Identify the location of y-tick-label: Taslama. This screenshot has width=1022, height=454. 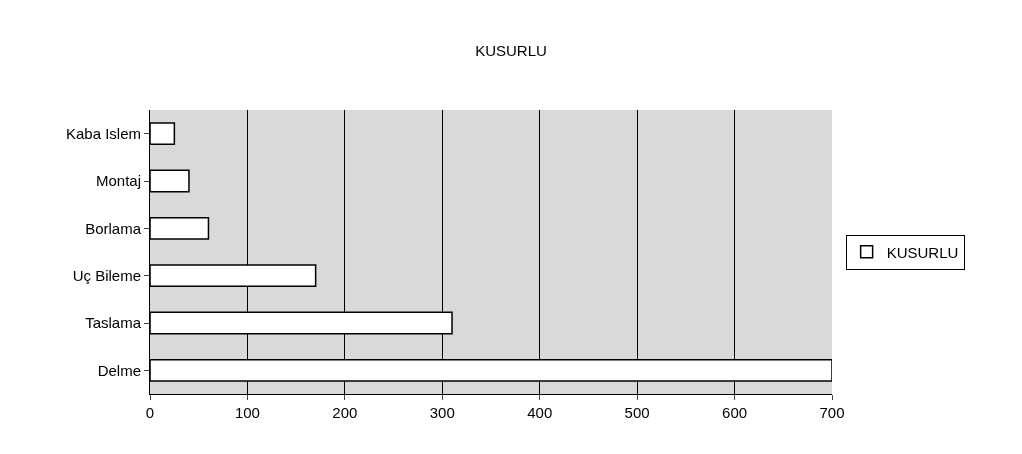
(113, 323).